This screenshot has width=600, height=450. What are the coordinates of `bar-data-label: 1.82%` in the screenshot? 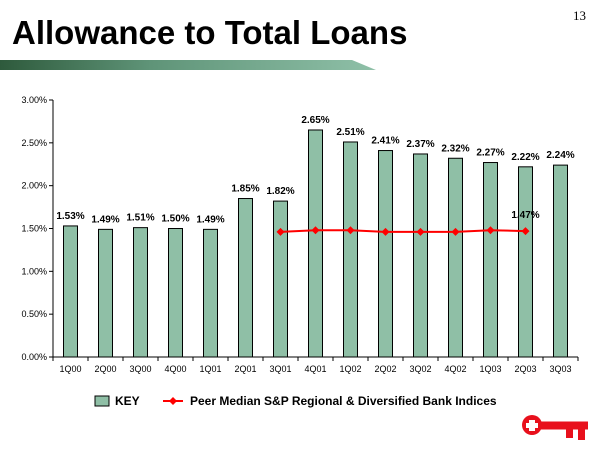 It's located at (280, 191).